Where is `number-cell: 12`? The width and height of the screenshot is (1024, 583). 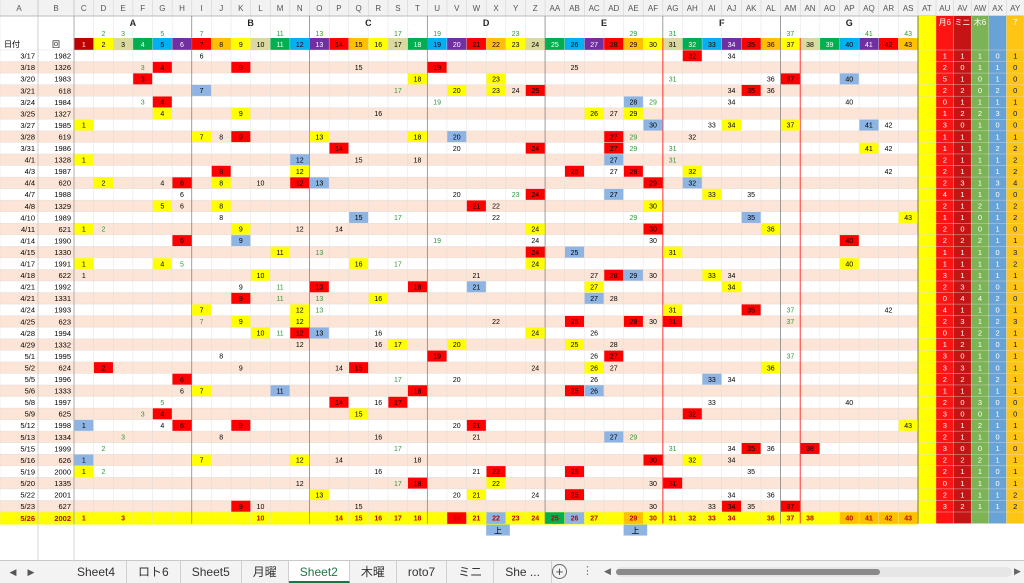
number-cell: 12 is located at coordinates (300, 322).